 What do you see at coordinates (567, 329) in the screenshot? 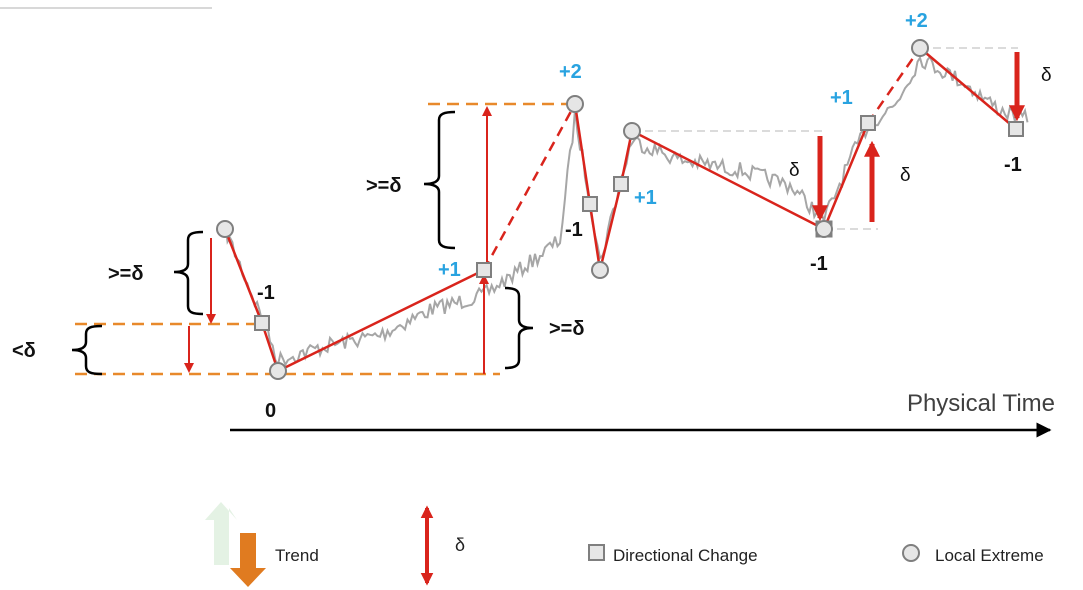
I see `label-ge-delta-right: >=δ` at bounding box center [567, 329].